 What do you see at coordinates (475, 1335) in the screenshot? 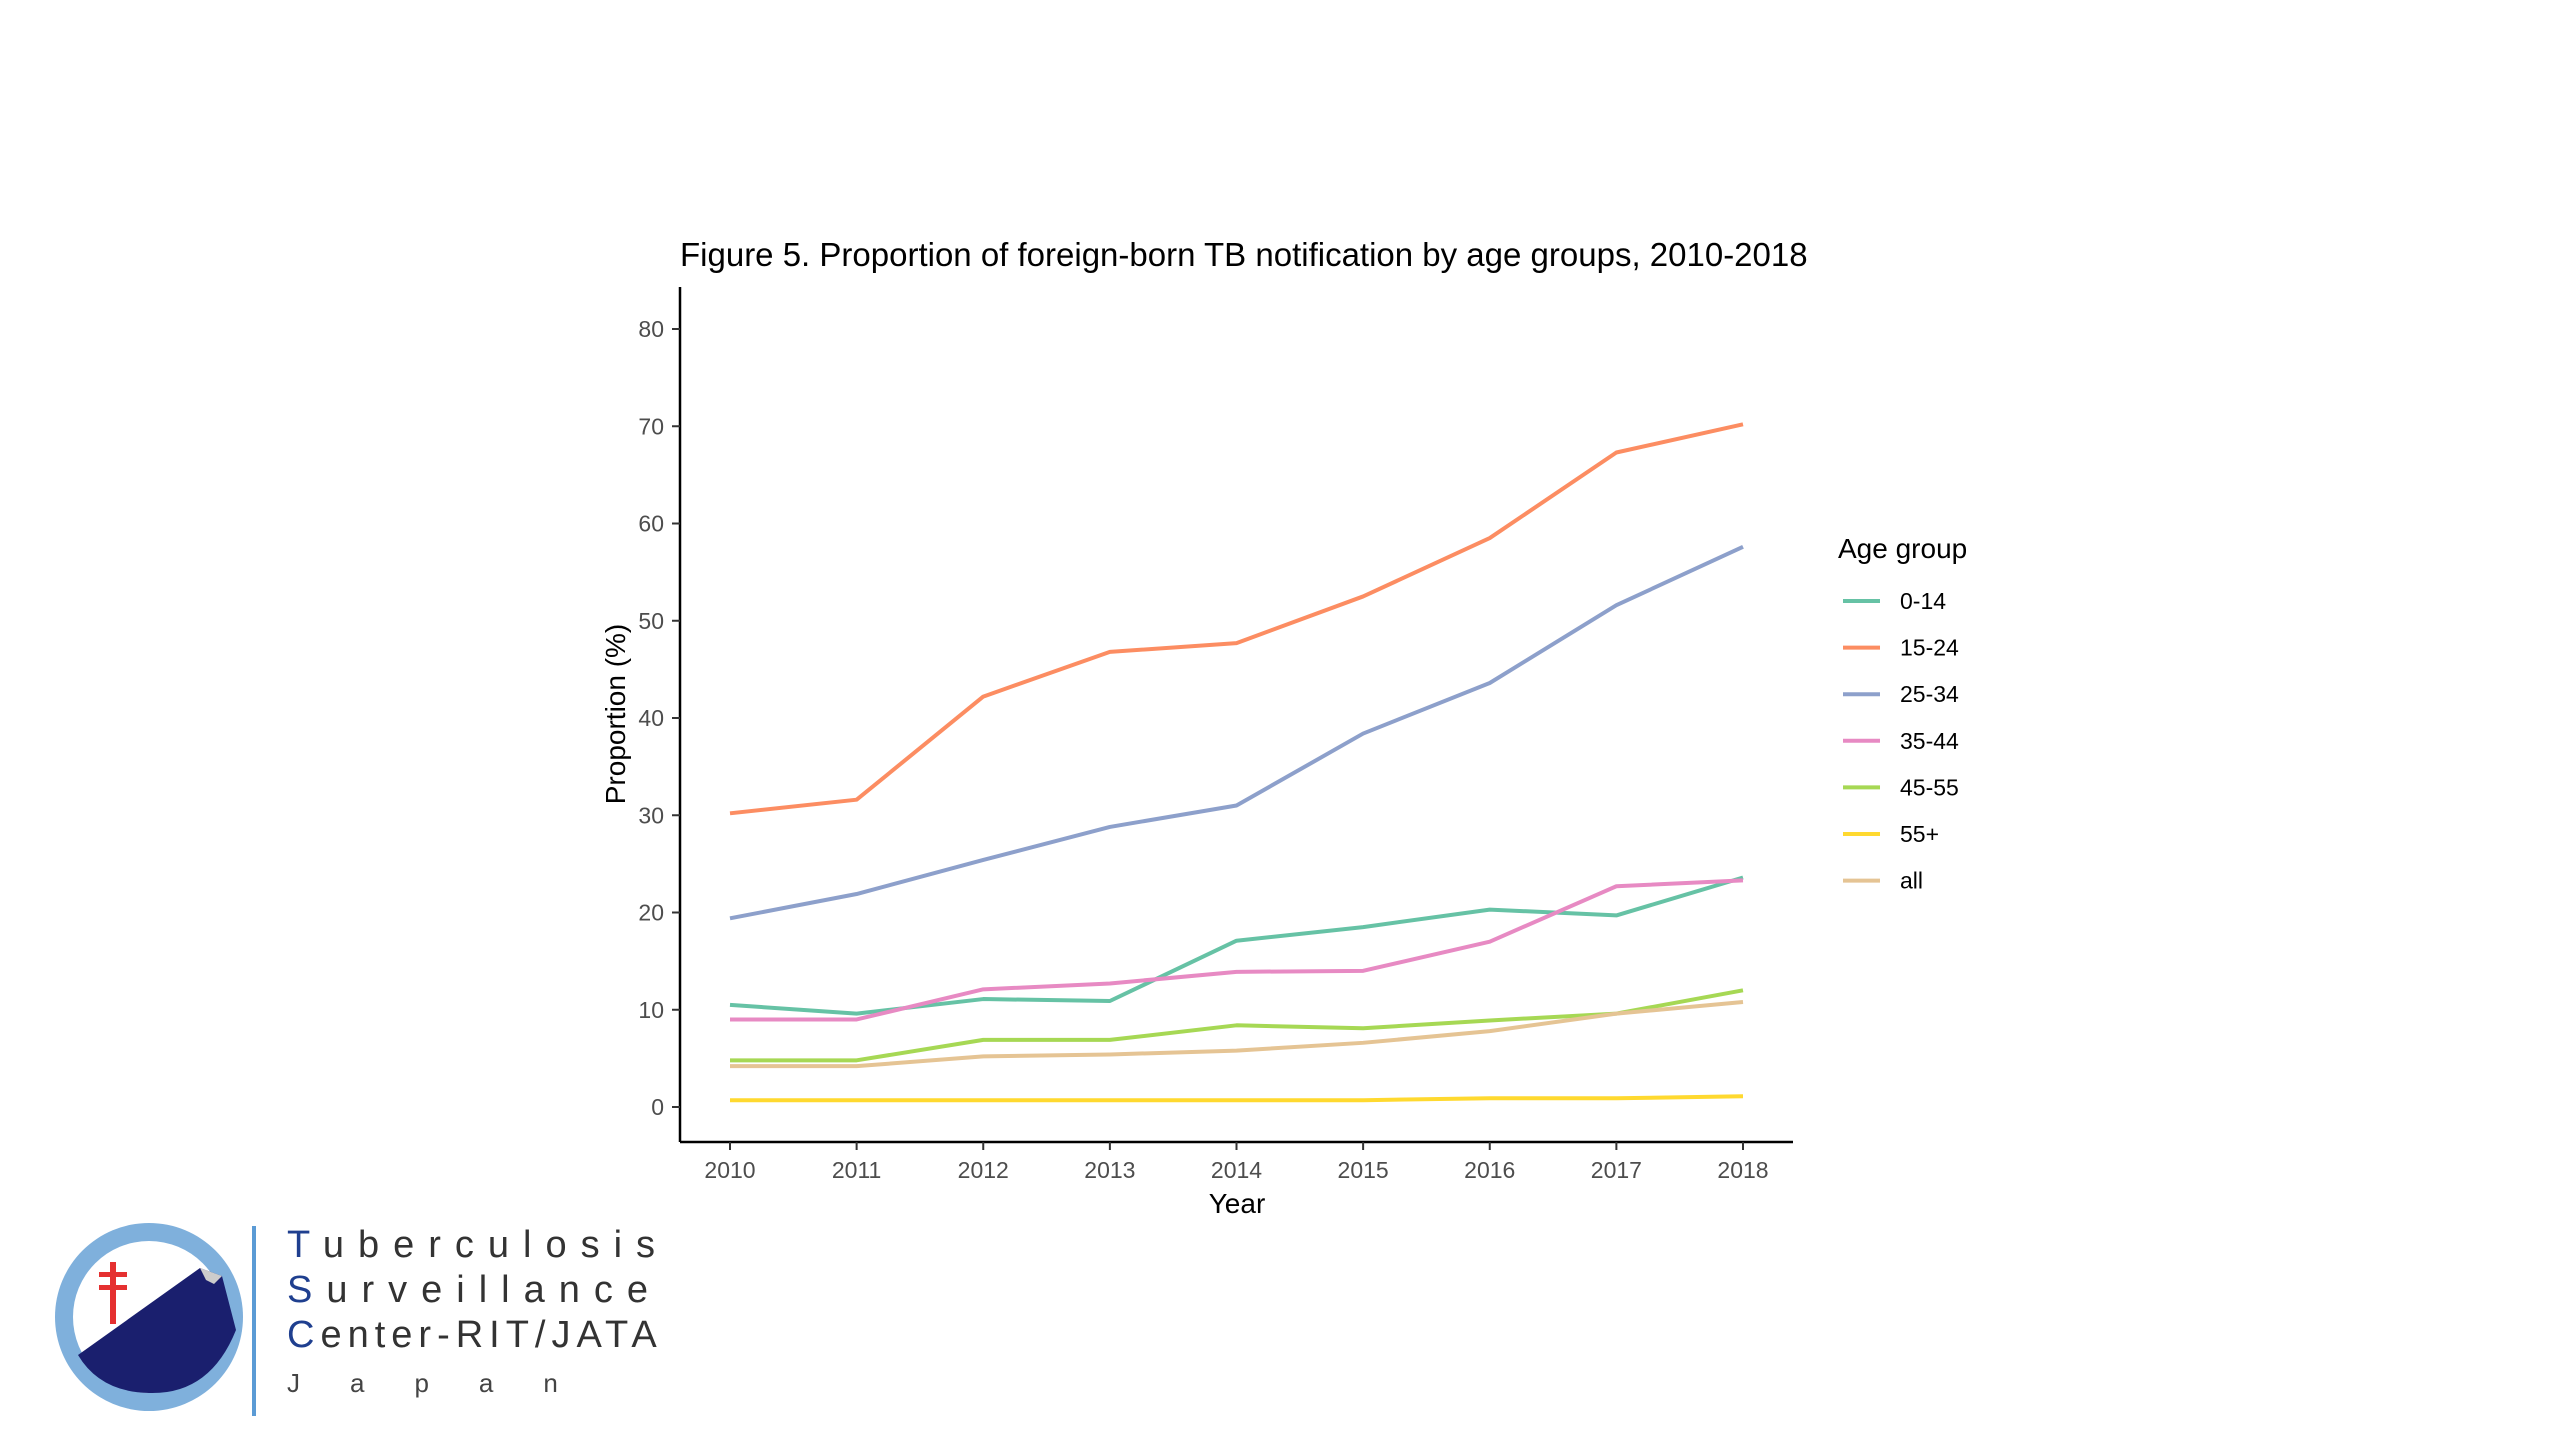
I see `logo-line-3: Center-RIT/JATA` at bounding box center [475, 1335].